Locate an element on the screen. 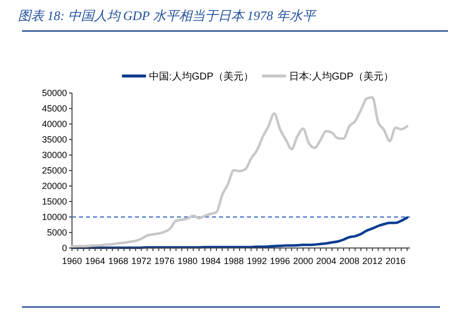  x-tick-label: 1968 is located at coordinates (118, 261).